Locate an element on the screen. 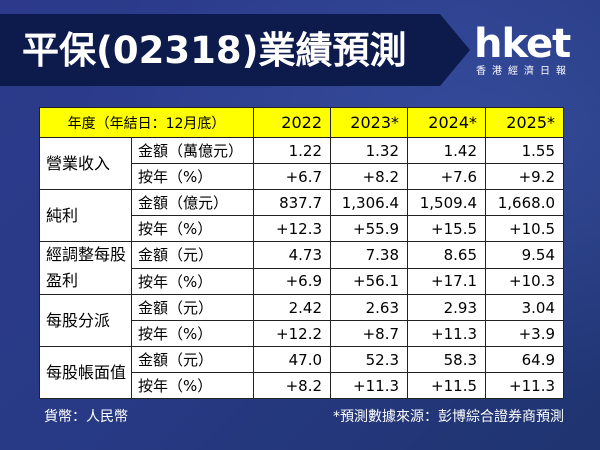 This screenshot has height=450, width=600. table-header-row: 年度（年結日：12月底） 2022 2023* 2024* 2025* is located at coordinates (301, 122).